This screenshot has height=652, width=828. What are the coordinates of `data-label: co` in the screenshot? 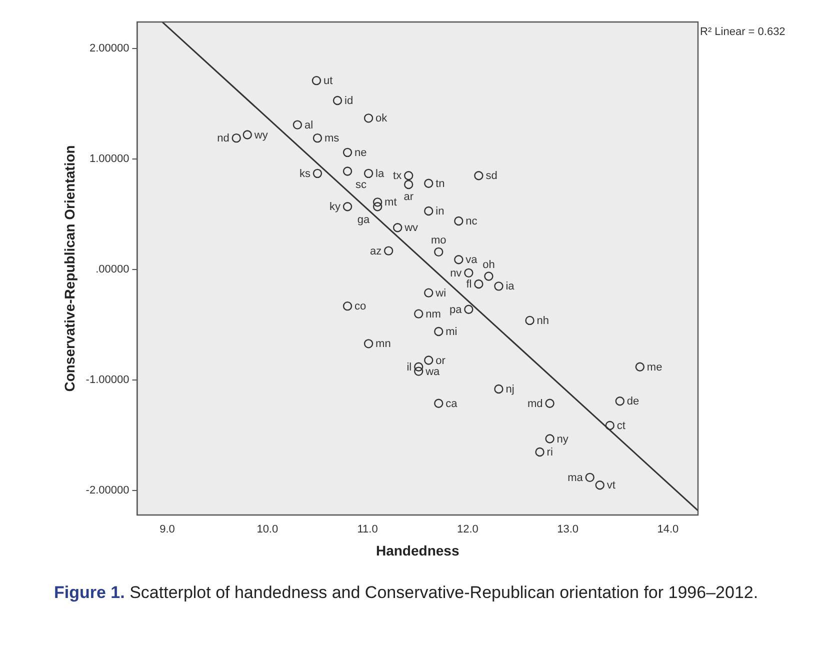 It's located at (360, 306).